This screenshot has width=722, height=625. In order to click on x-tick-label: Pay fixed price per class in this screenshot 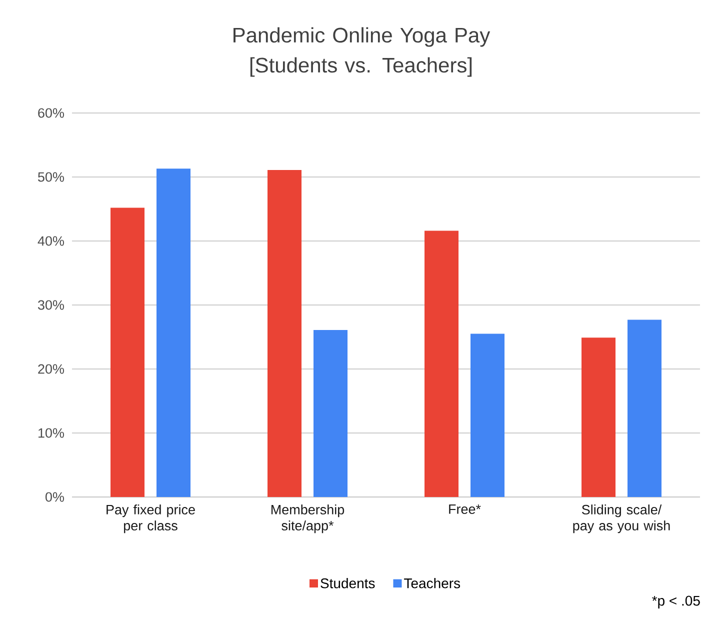, I will do `click(150, 519)`.